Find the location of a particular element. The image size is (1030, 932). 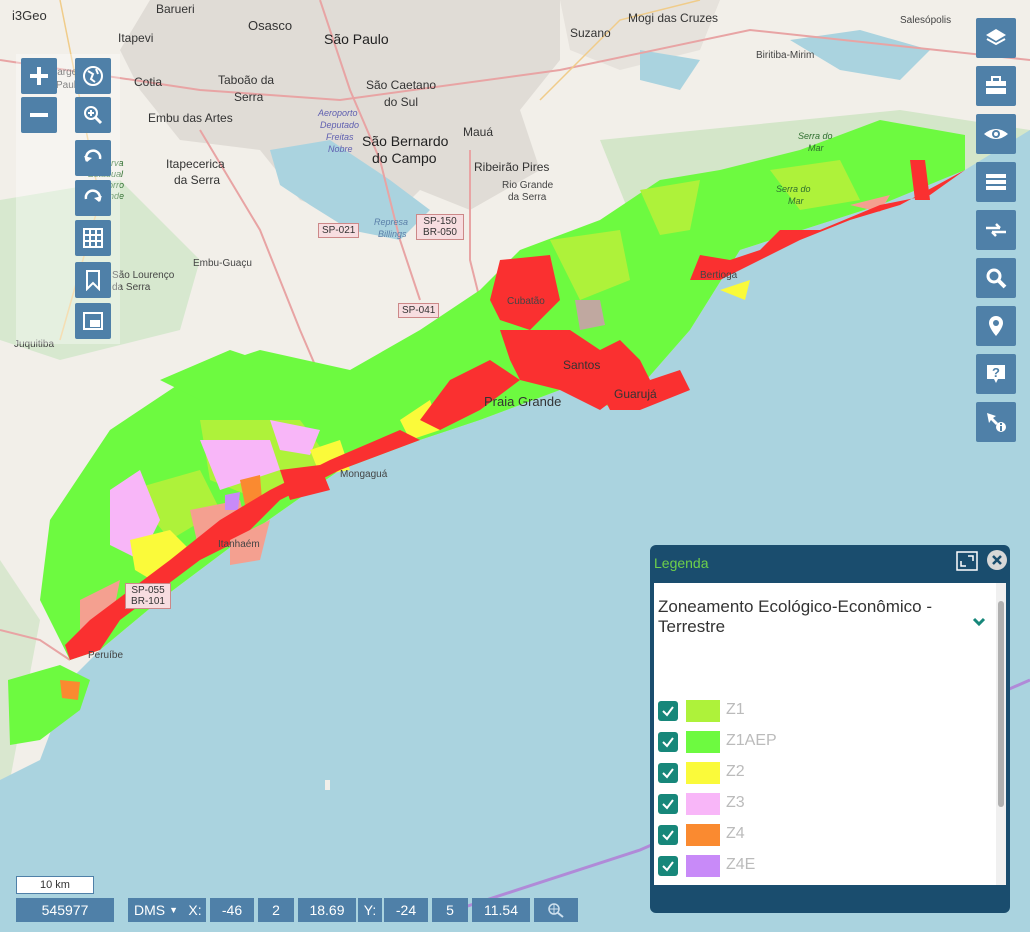

label-mogi: Mogi das Cruzes is located at coordinates (673, 18).